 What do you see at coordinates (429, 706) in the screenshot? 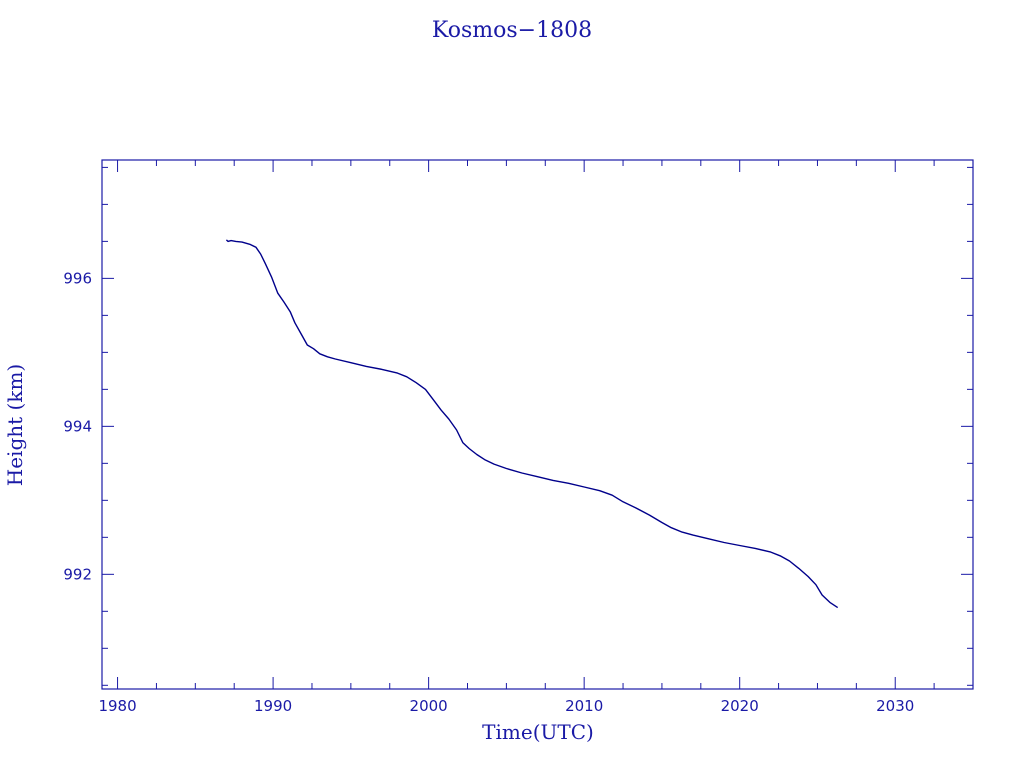
I see `x-tick-label: 2000` at bounding box center [429, 706].